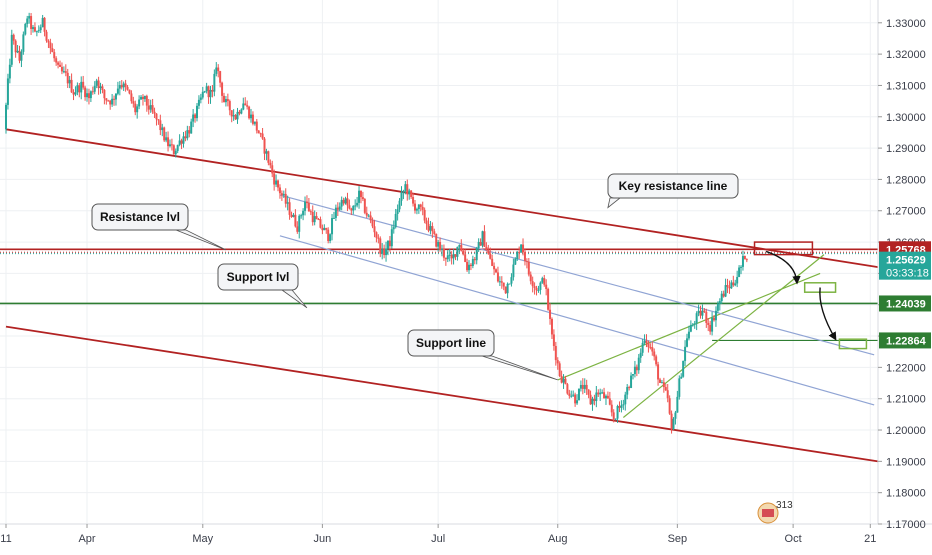 This screenshot has width=932, height=555. What do you see at coordinates (202, 539) in the screenshot?
I see `x-tick-label: May` at bounding box center [202, 539].